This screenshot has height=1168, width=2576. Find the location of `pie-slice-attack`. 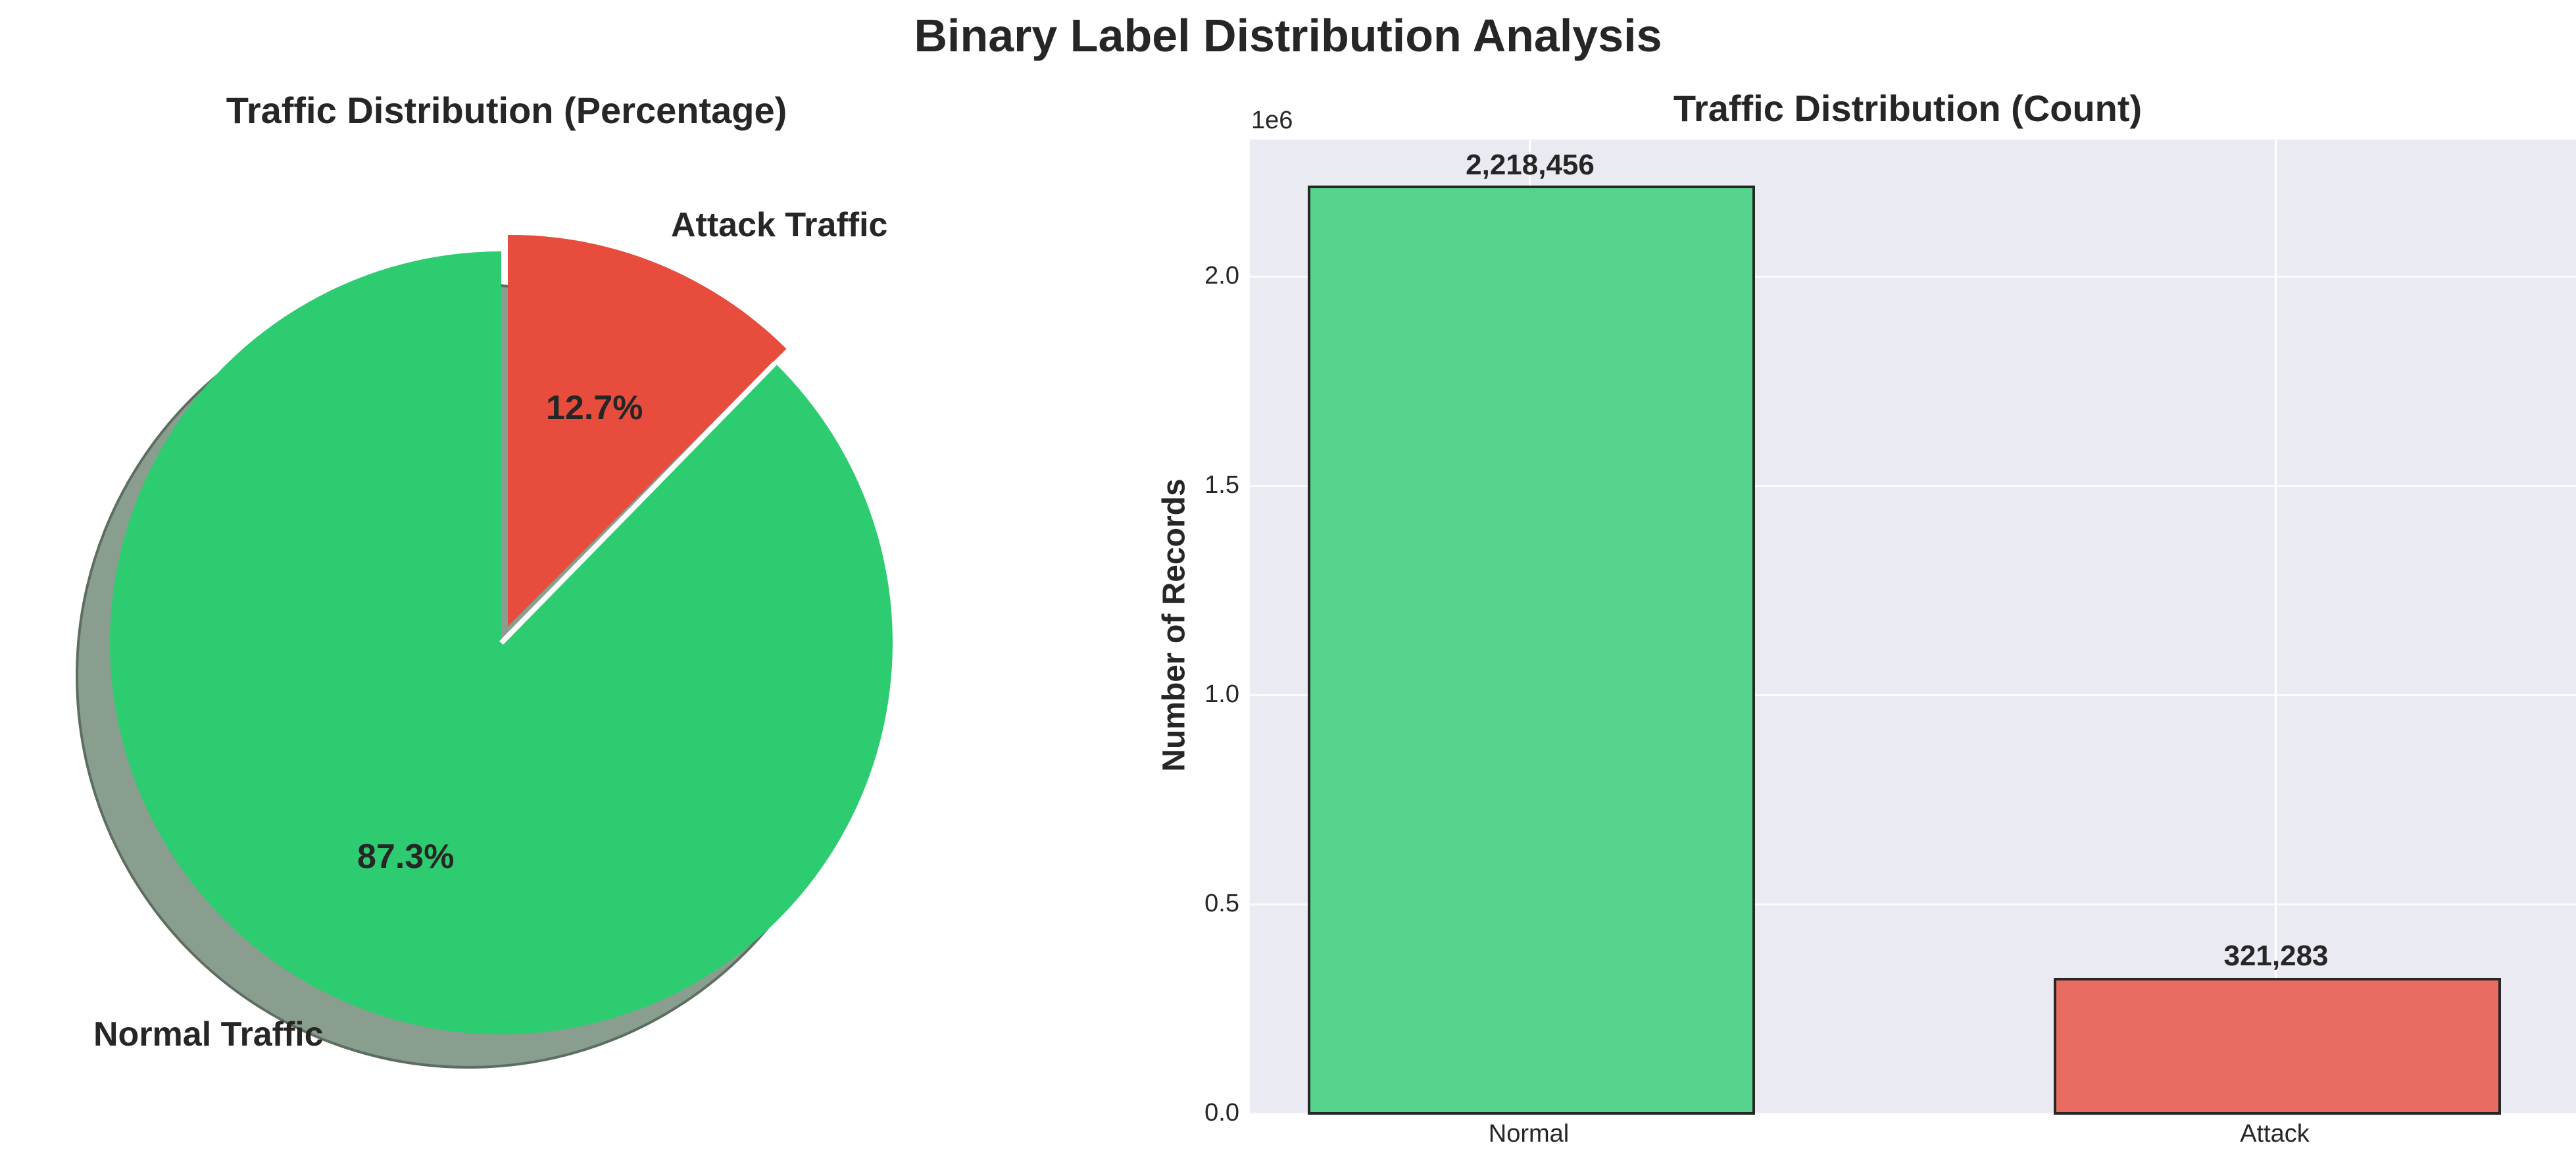

pie-slice-attack is located at coordinates (647, 430).